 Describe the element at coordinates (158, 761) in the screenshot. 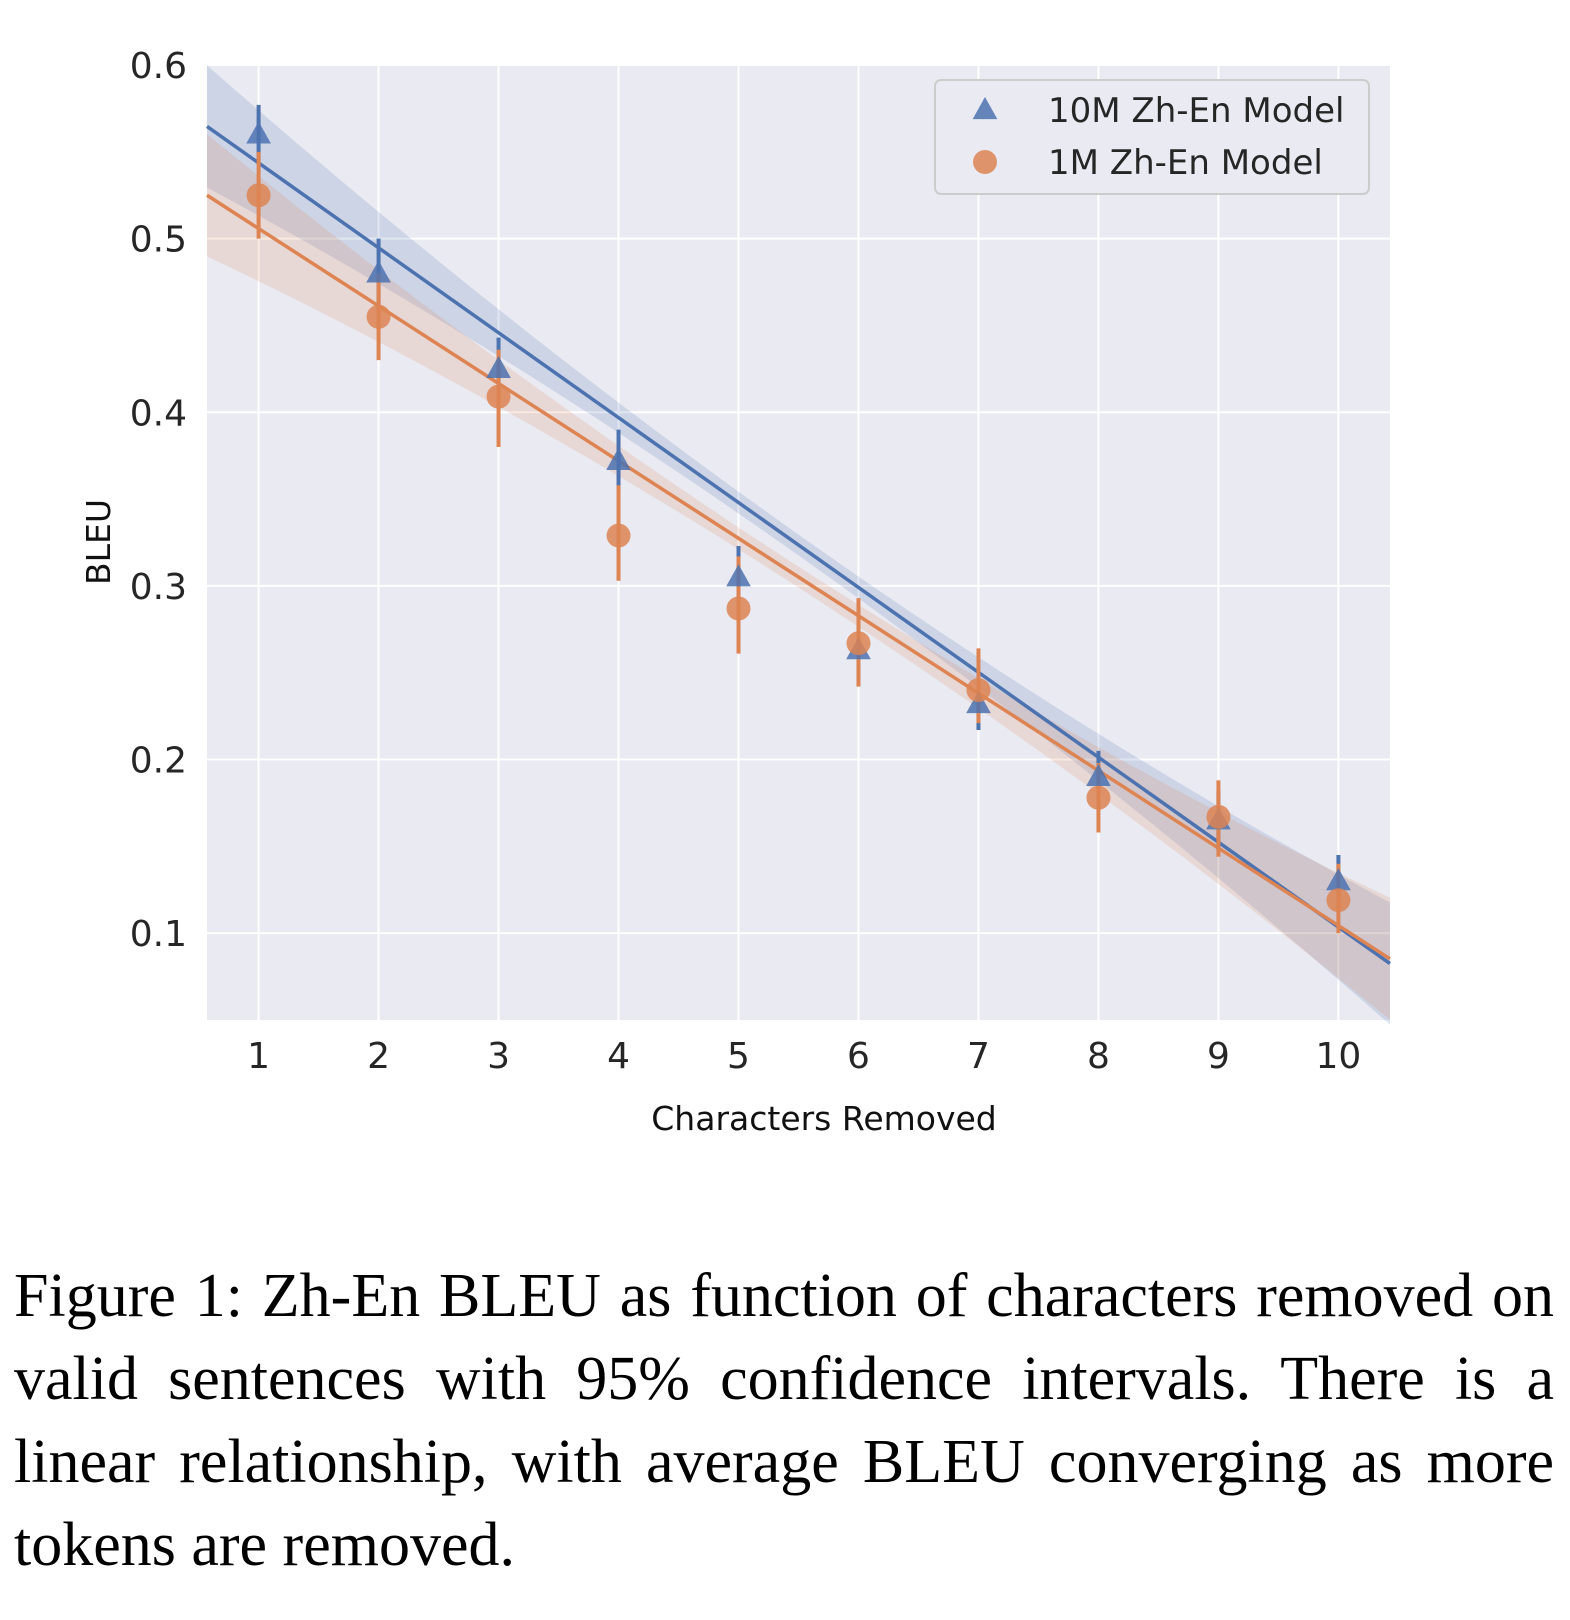

I see `y-tick-label: 0.2` at that location.